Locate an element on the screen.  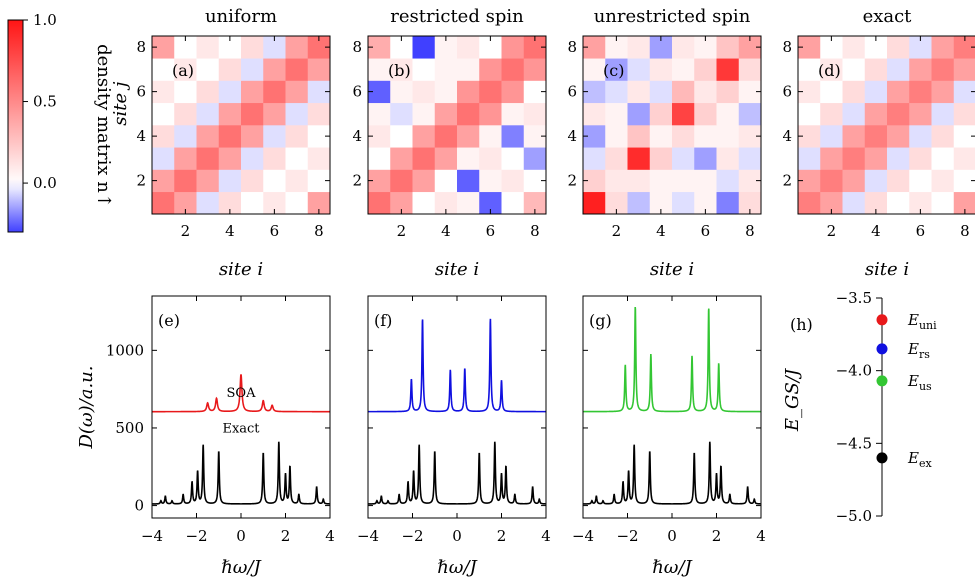
y-tick-label: 500 is located at coordinates (129, 428).